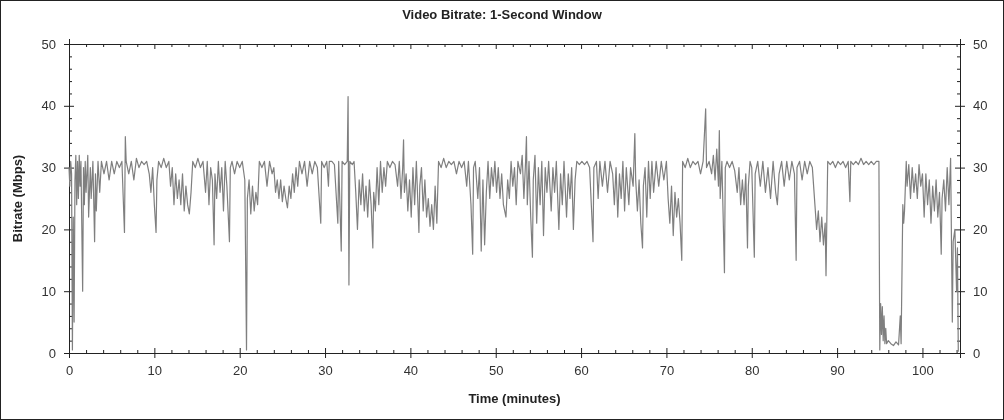 The image size is (1004, 420). I want to click on y-tick-label: 0, so click(52, 353).